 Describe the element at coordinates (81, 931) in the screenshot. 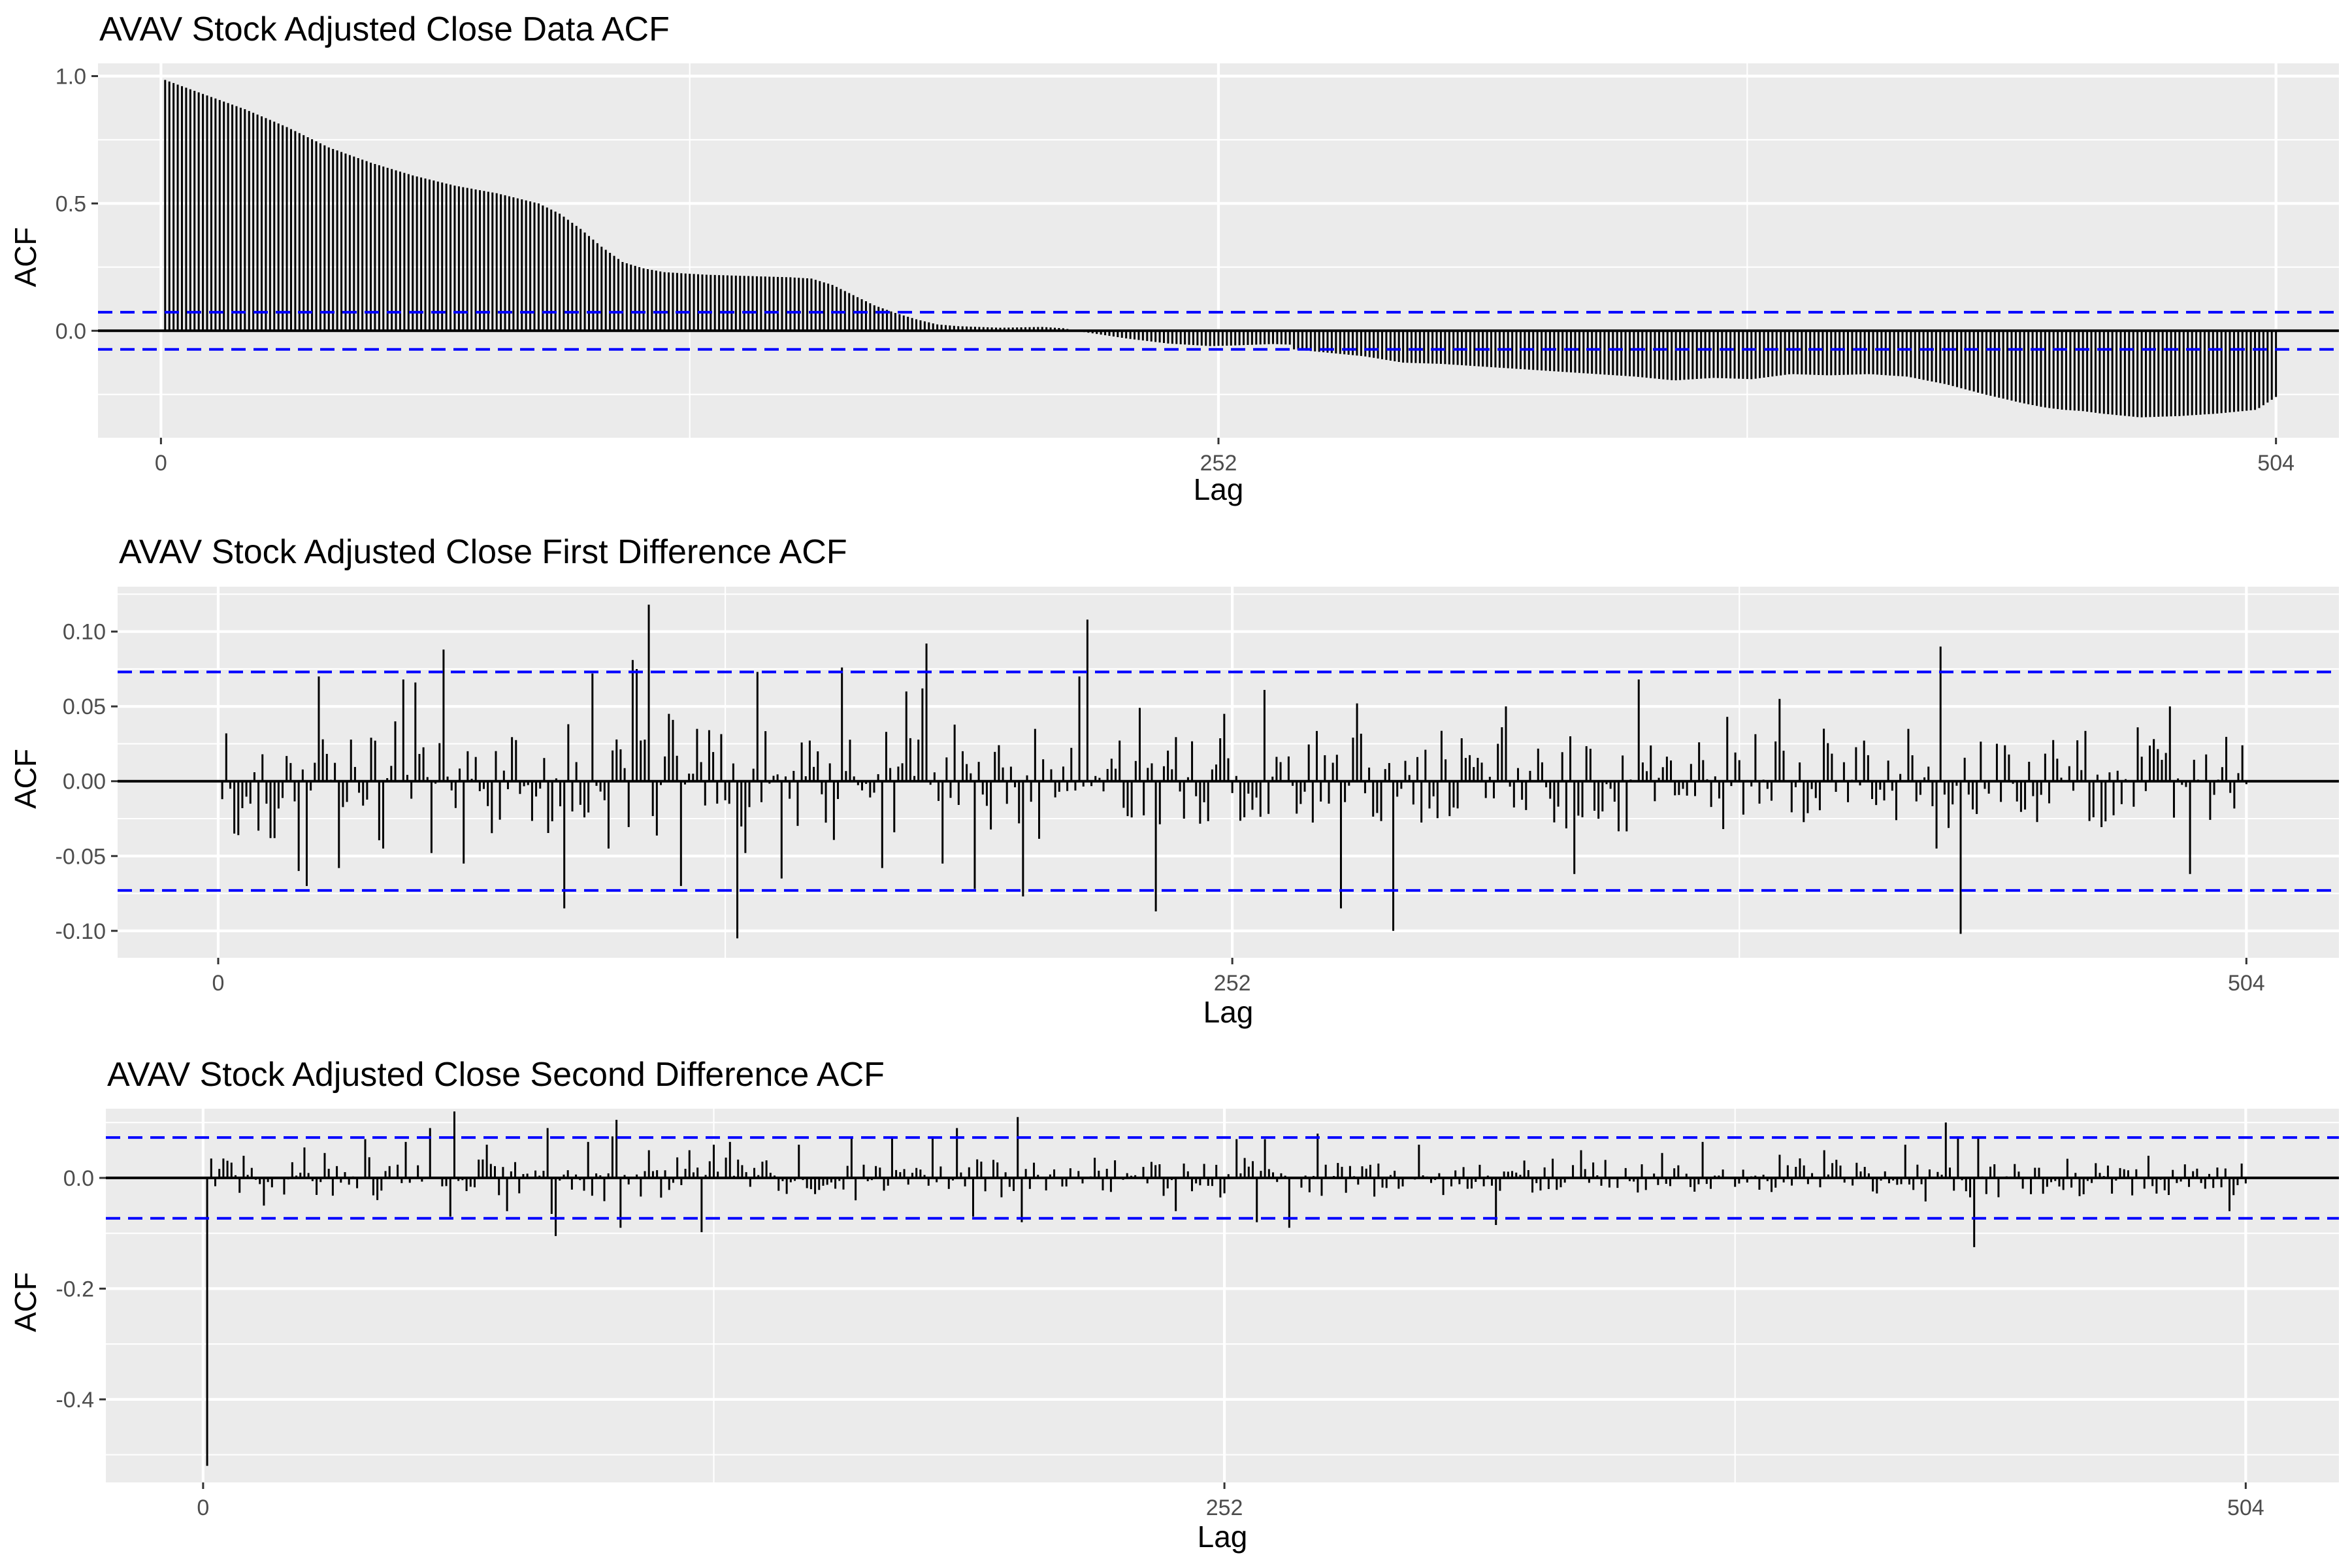

I see `y-tick-label: -0.10` at that location.